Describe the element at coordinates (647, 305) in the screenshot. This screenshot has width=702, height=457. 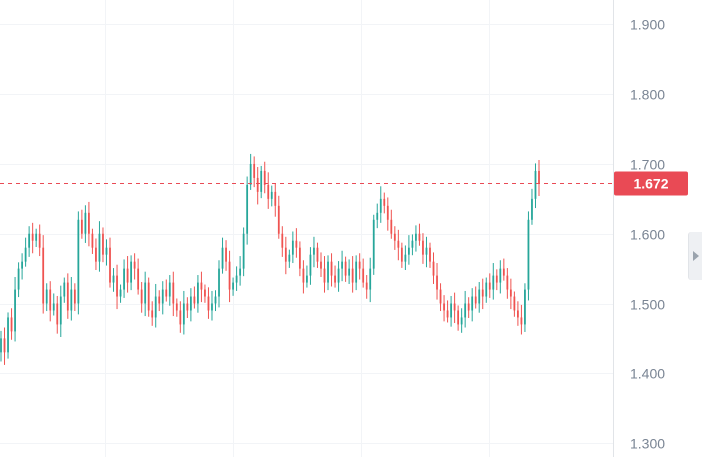
I see `y-tick-label: 1.500` at that location.